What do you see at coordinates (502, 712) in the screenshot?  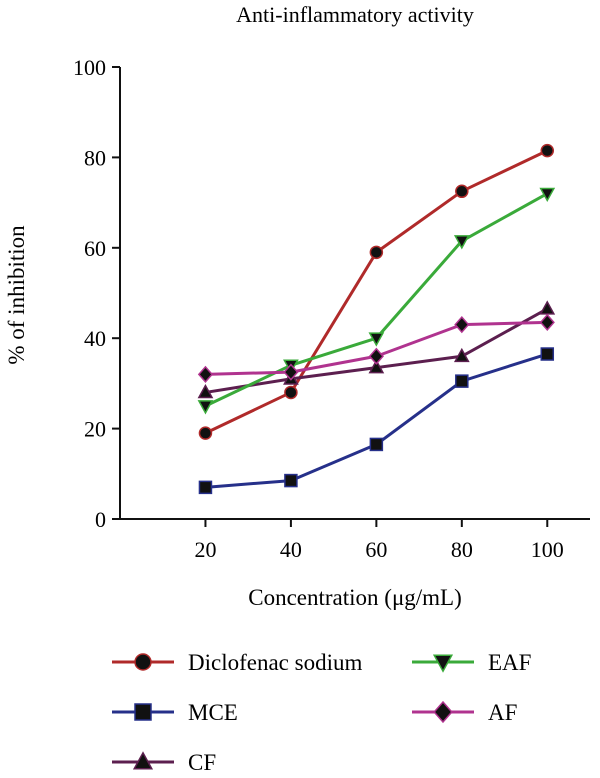 I see `legend-label-af: AF` at bounding box center [502, 712].